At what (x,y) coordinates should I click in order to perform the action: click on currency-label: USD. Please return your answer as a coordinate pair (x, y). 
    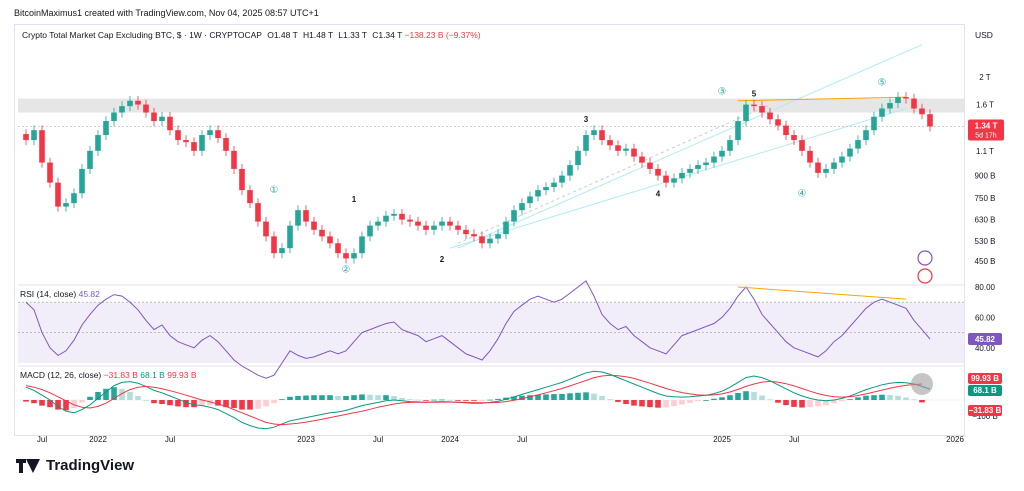
    Looking at the image, I should click on (984, 35).